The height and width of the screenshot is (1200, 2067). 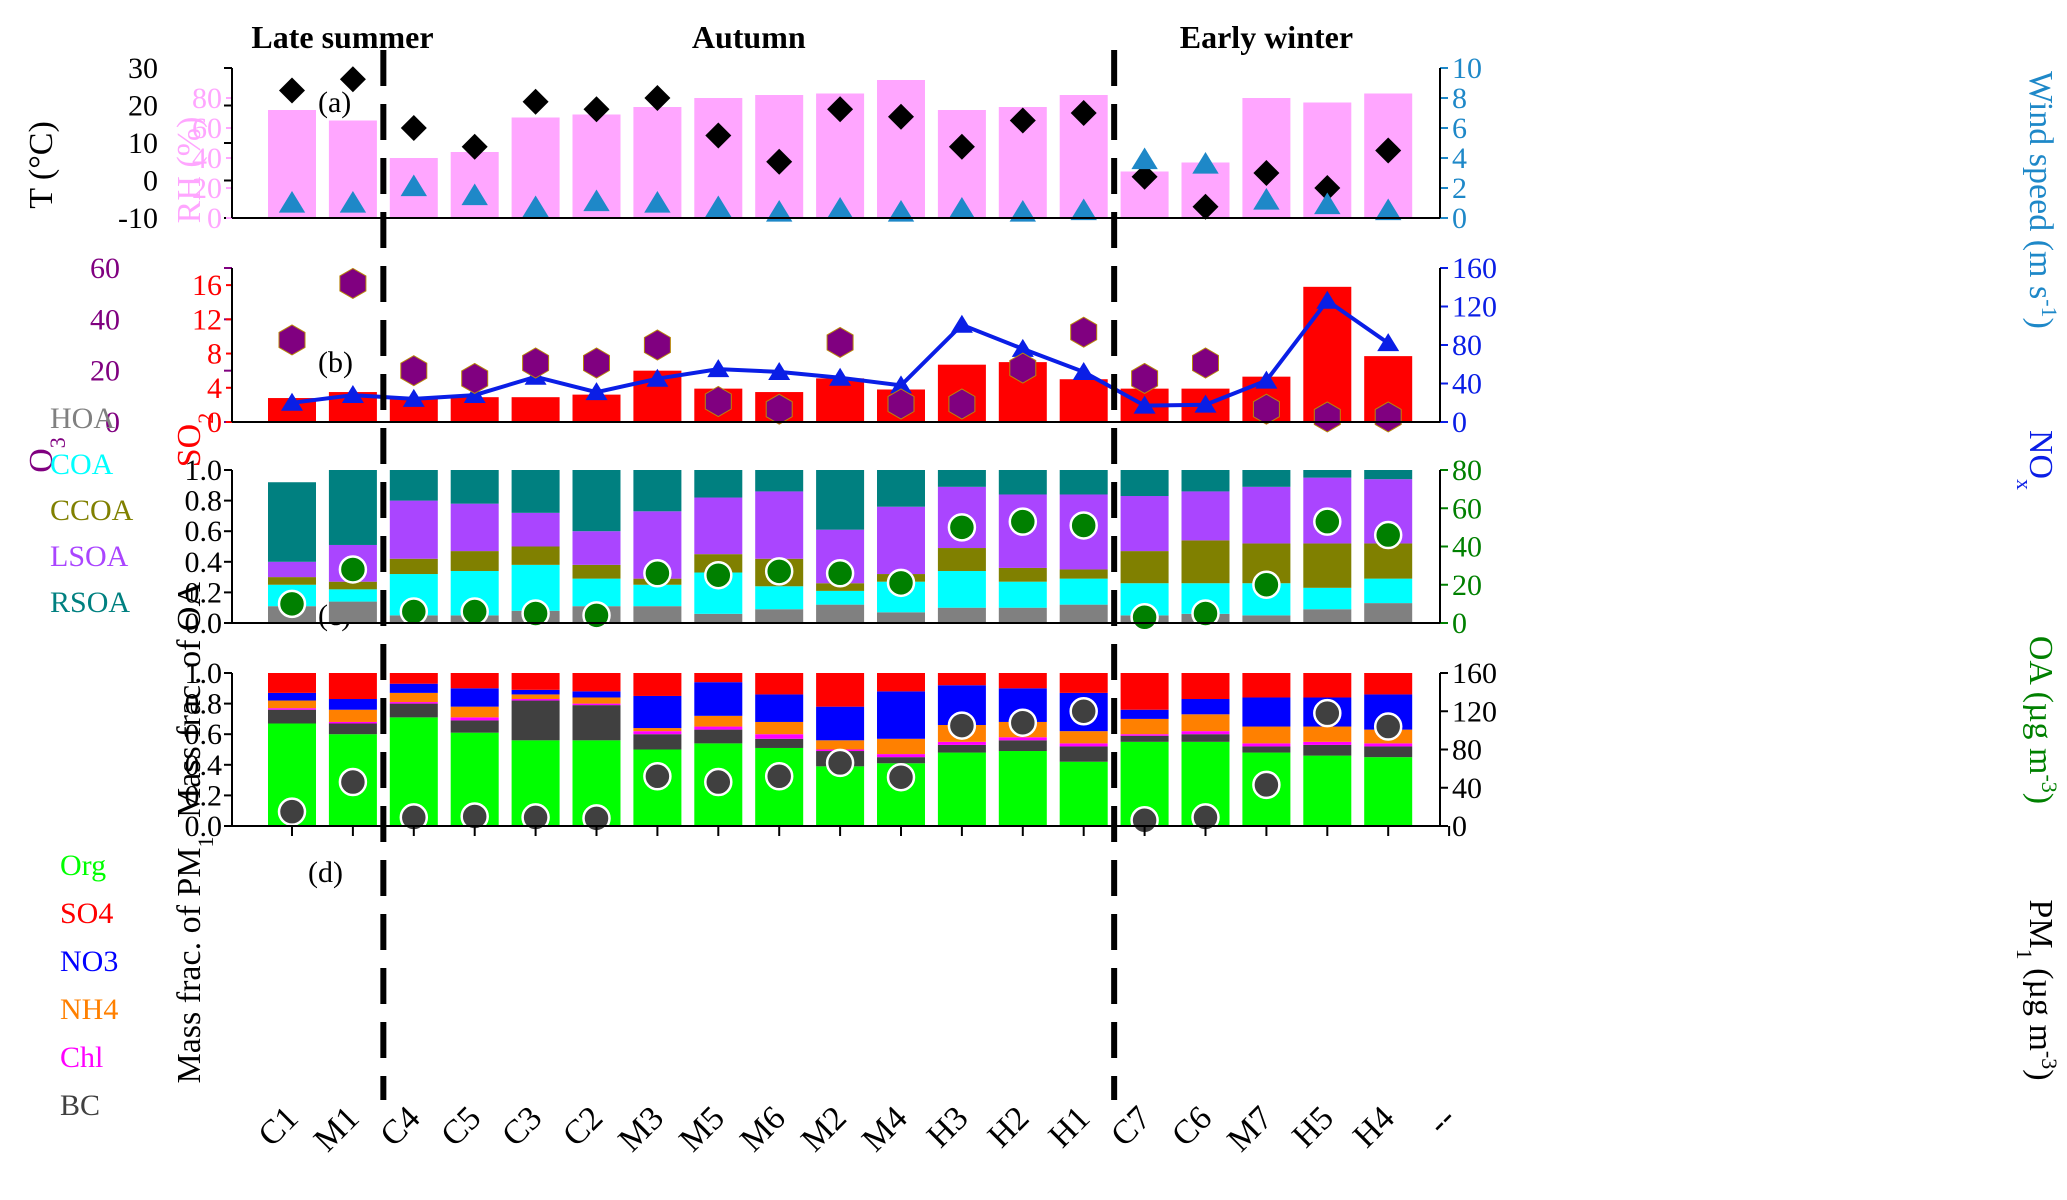 What do you see at coordinates (41, 165) in the screenshot?
I see `panel-a-left-axis-label: T (°C)` at bounding box center [41, 165].